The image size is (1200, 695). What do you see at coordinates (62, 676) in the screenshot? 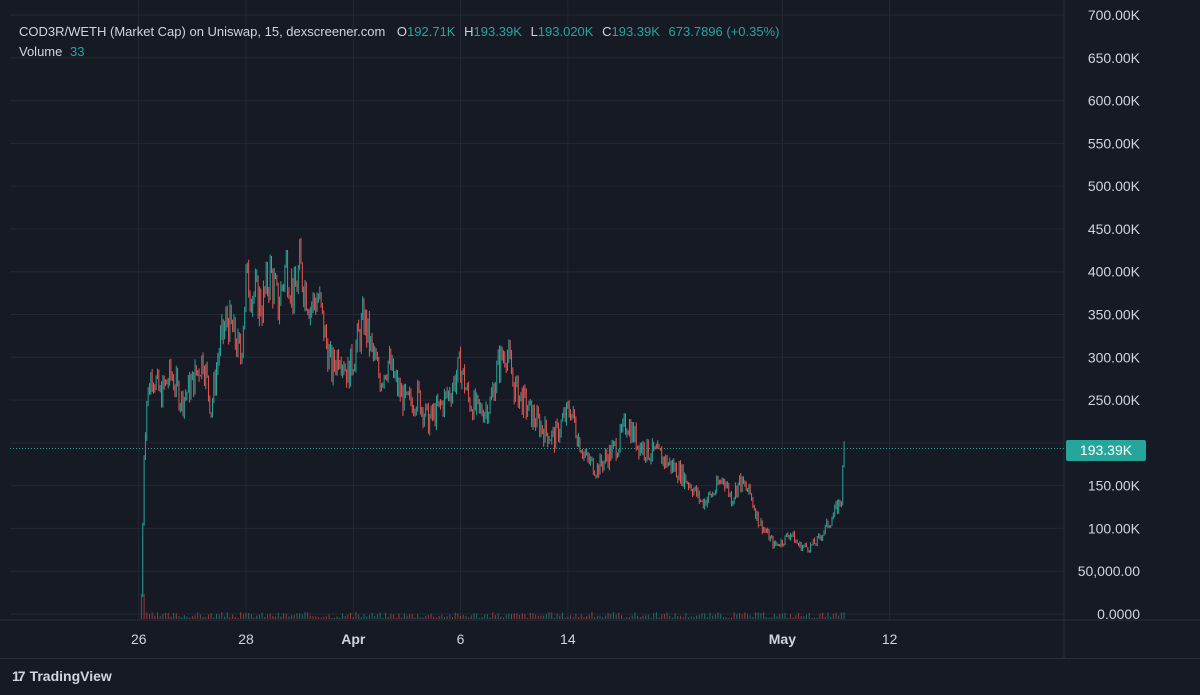
I see `tradingview-logo: 17 TradingView` at bounding box center [62, 676].